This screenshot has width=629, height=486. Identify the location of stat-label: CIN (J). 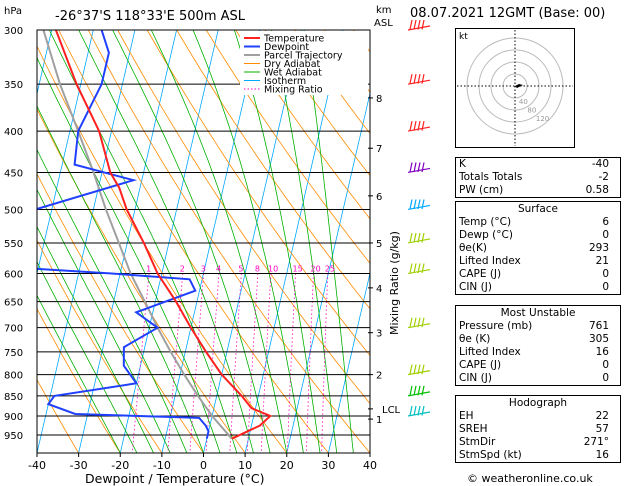
(475, 378).